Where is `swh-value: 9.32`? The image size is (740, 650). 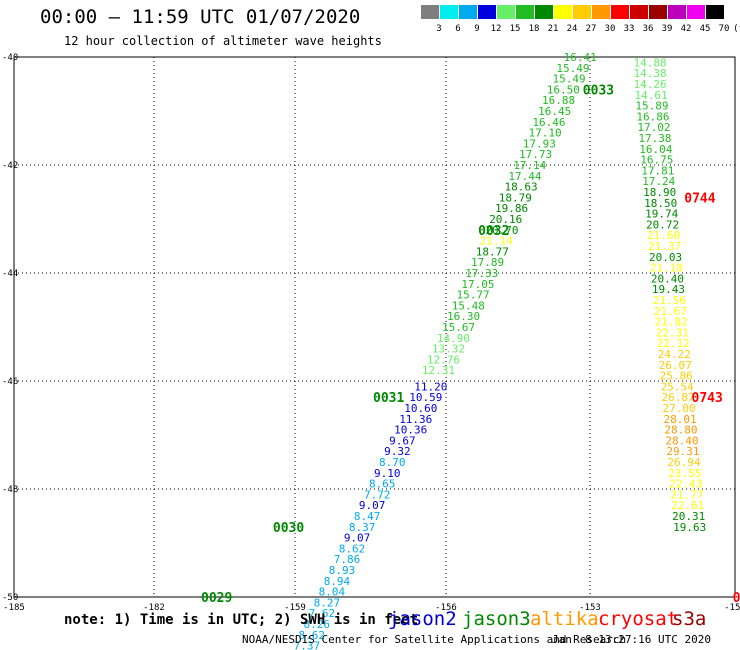
swh-value: 9.32 is located at coordinates (397, 451).